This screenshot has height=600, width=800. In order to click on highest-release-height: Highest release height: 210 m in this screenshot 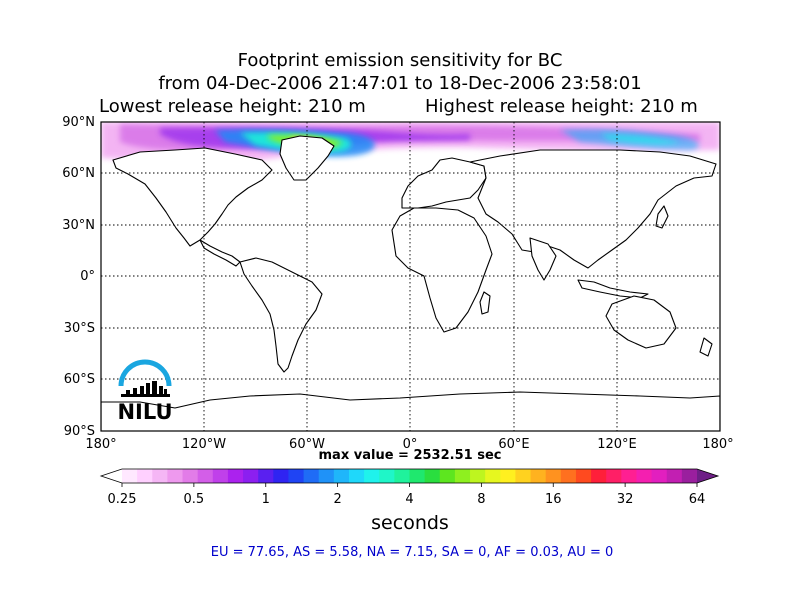, I will do `click(561, 106)`.